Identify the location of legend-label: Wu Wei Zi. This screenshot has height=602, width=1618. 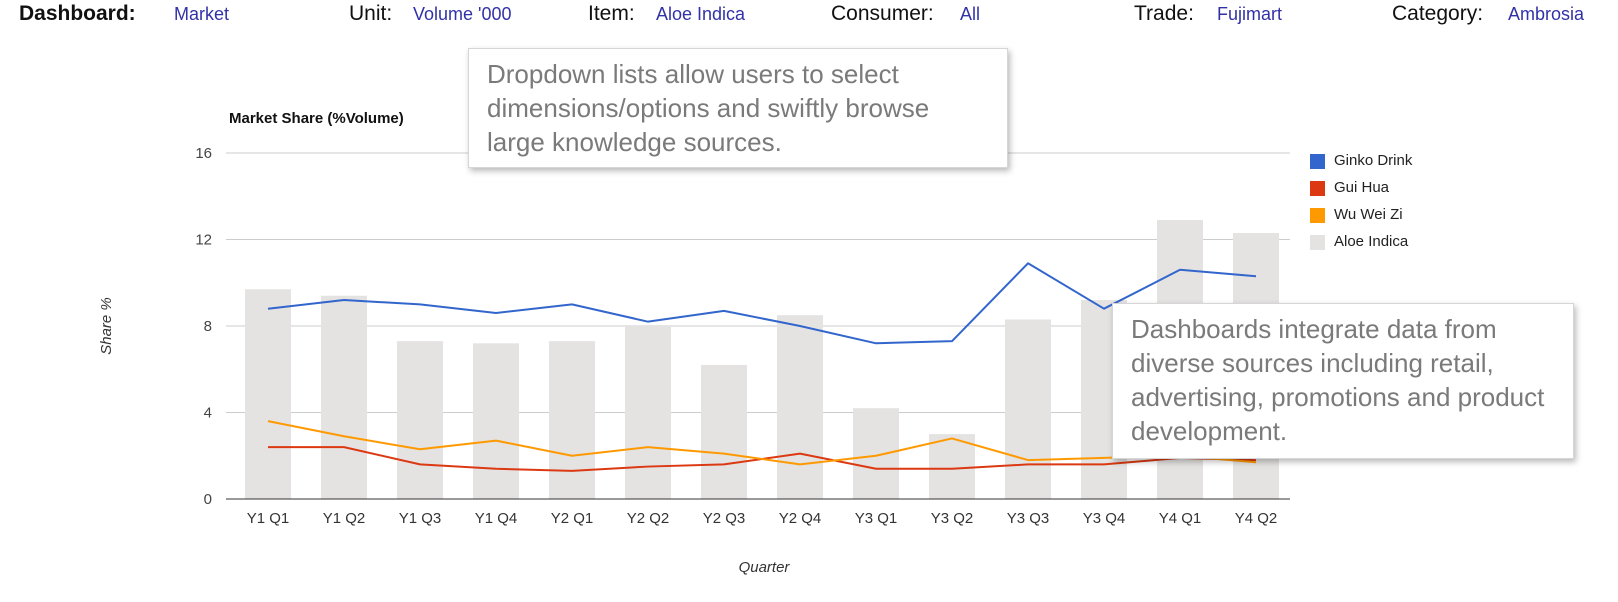
(1368, 214).